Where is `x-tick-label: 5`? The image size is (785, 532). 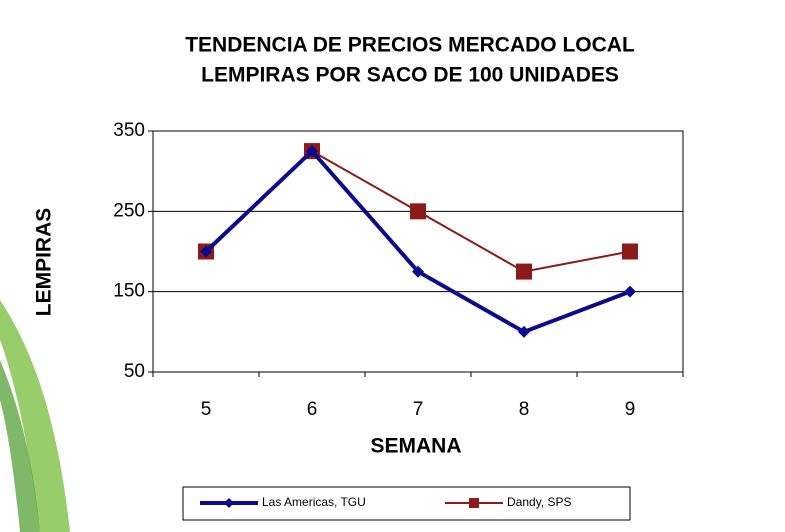
x-tick-label: 5 is located at coordinates (206, 409).